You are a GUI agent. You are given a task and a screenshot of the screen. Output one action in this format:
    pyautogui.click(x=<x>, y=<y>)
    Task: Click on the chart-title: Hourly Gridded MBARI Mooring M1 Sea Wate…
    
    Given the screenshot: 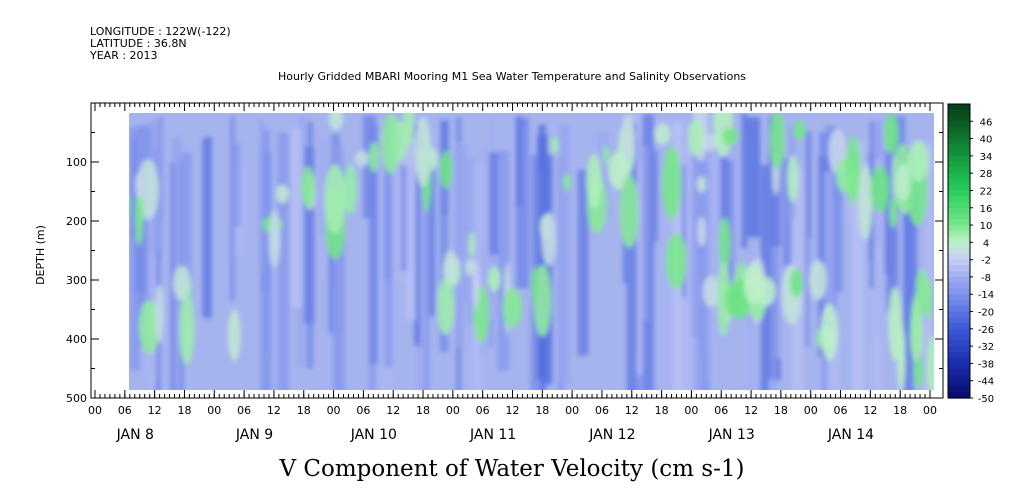 What is the action you would take?
    pyautogui.click(x=512, y=76)
    